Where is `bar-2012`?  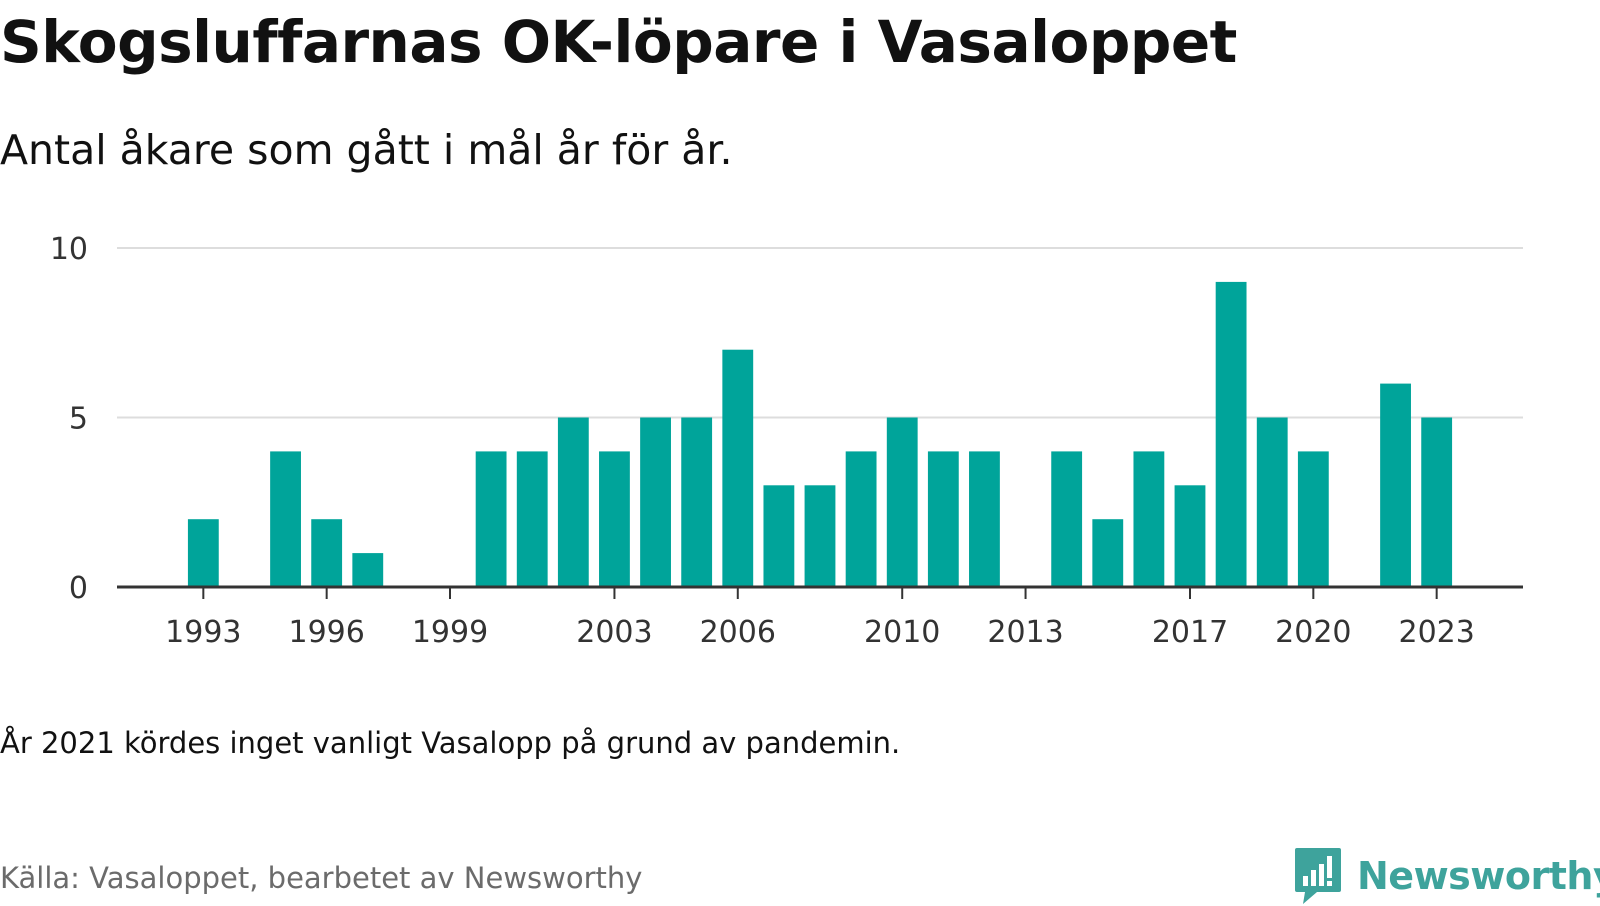 bar-2012 is located at coordinates (984, 519).